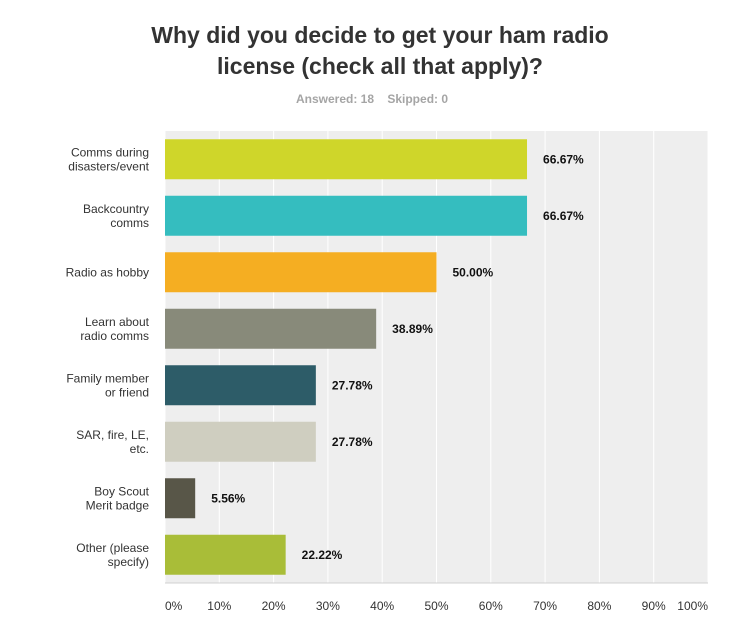 The width and height of the screenshot is (744, 639). I want to click on value-label: 5.56%, so click(228, 498).